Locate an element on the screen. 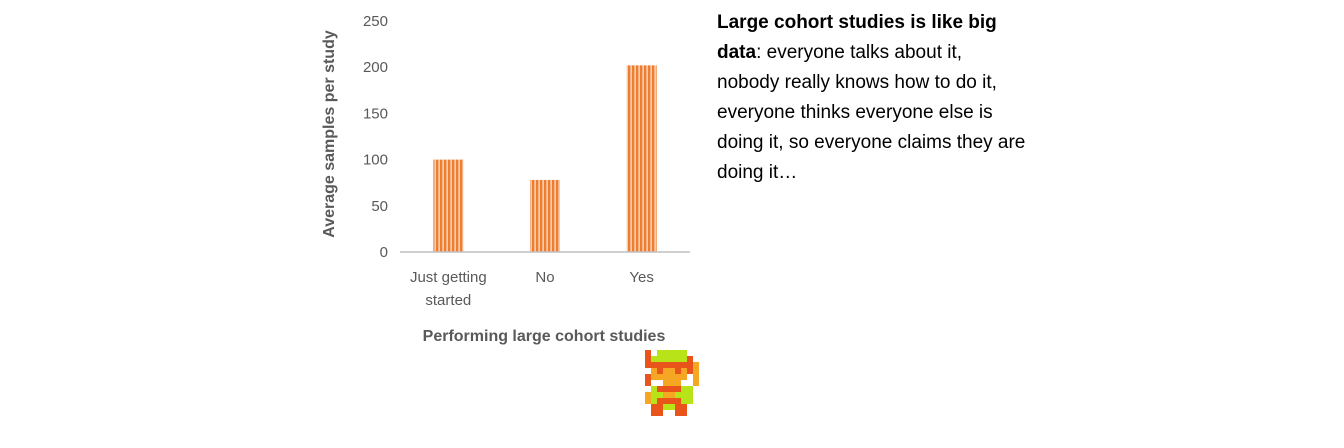  y-tick-label: 200 is located at coordinates (375, 67).